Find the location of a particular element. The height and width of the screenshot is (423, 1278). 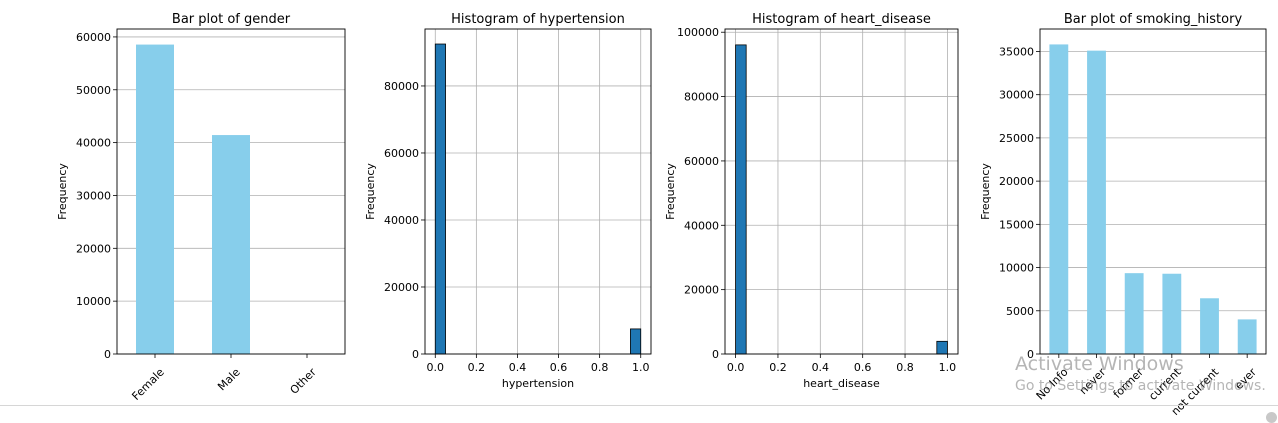

y-tick-label: 5000 is located at coordinates (1020, 311).